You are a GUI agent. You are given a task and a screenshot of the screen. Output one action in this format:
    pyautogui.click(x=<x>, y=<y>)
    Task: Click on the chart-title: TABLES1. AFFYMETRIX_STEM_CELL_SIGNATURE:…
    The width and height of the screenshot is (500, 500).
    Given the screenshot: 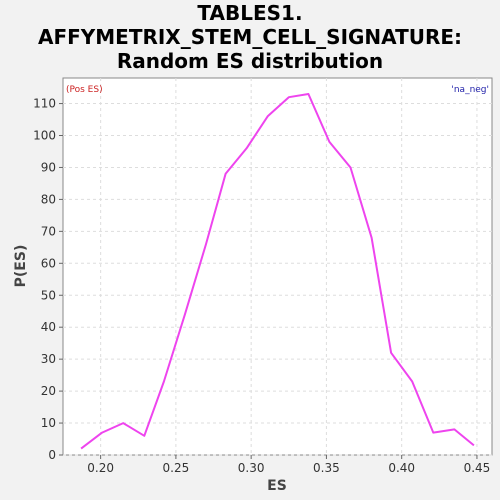 What is the action you would take?
    pyautogui.click(x=250, y=37)
    